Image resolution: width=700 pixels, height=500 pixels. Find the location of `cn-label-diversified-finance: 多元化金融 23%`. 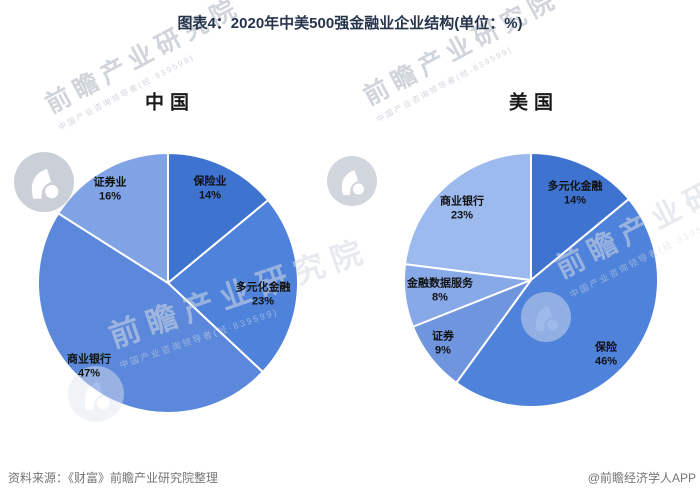

cn-label-diversified-finance: 多元化金融 23% is located at coordinates (263, 295).